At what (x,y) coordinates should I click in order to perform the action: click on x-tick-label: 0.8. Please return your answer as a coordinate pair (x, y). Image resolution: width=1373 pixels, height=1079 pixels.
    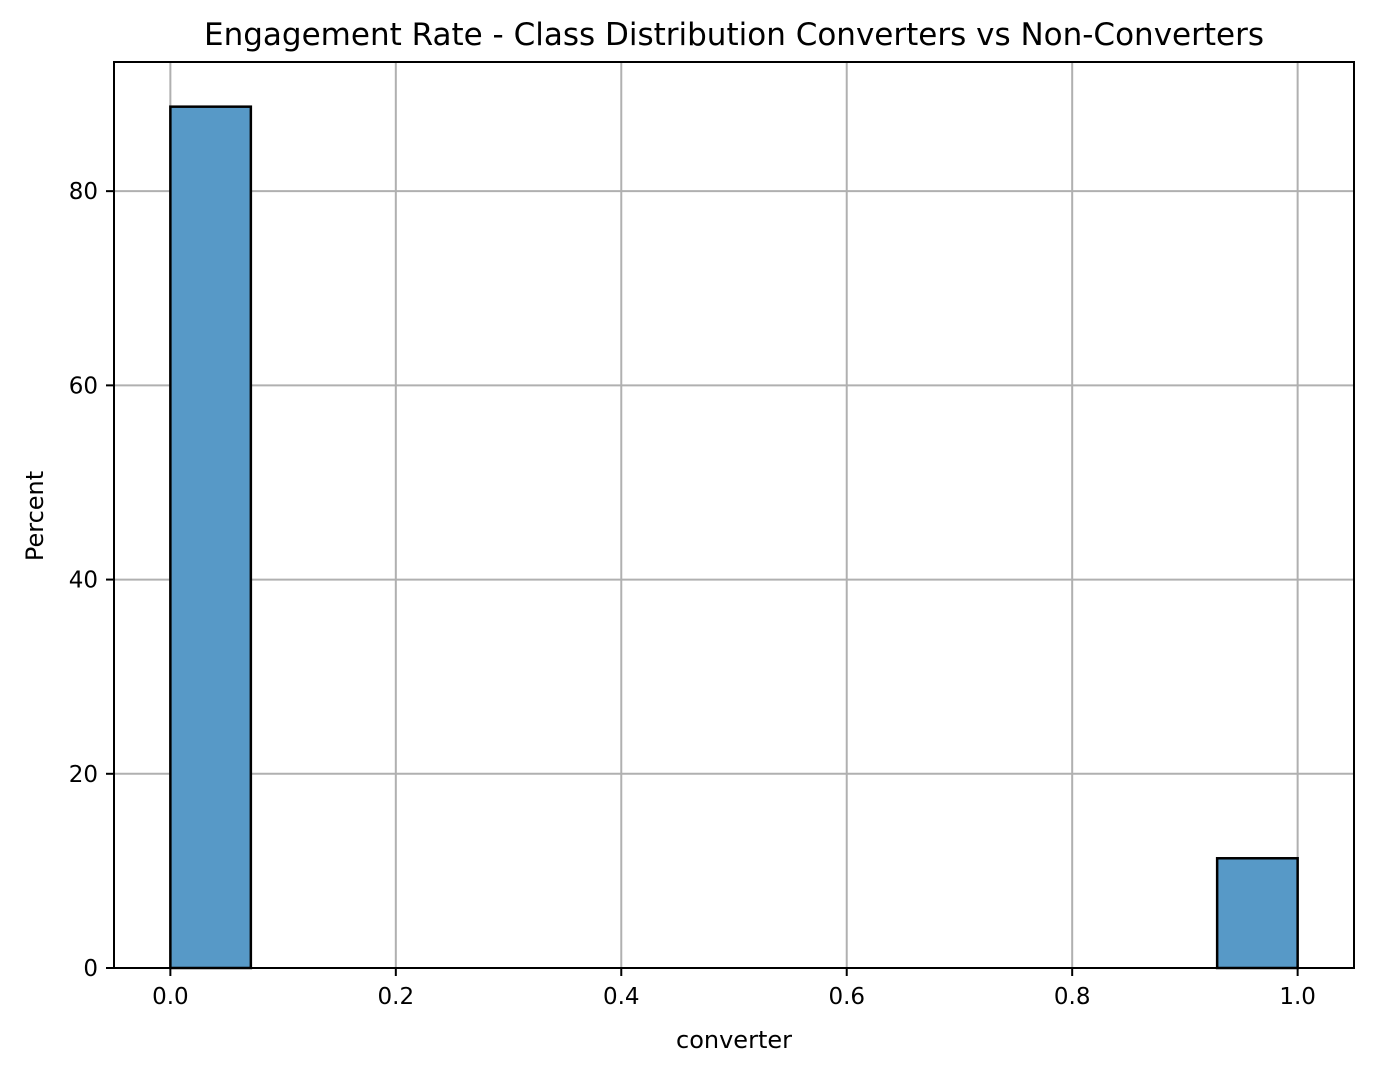
    Looking at the image, I should click on (1072, 997).